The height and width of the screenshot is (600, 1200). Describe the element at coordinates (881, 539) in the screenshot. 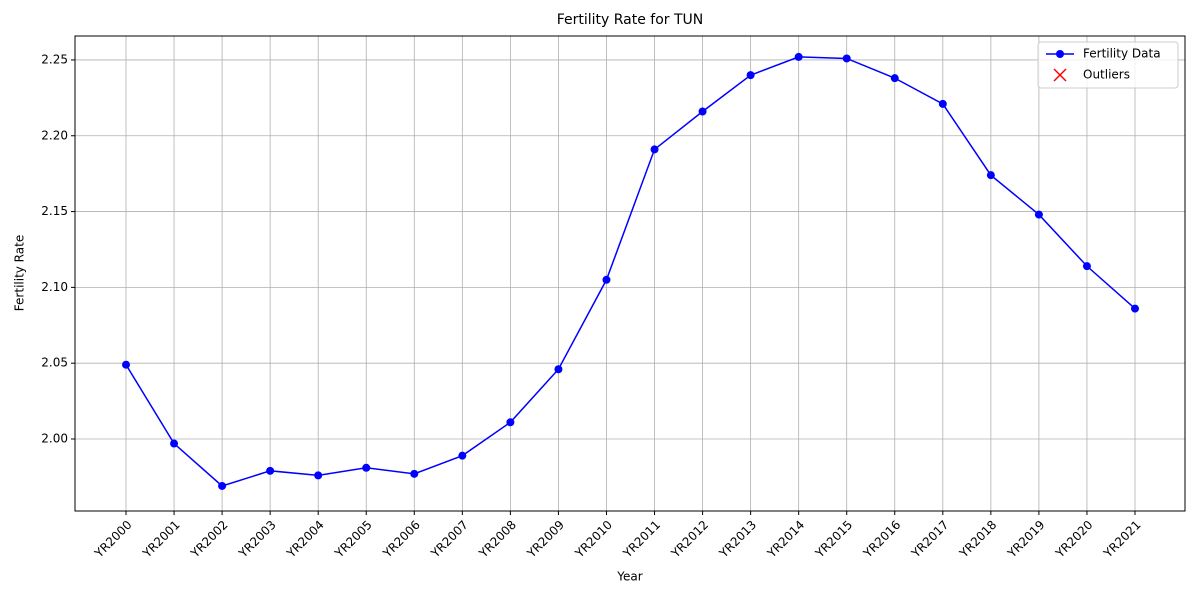

I see `x-tick-label: YR2016` at that location.